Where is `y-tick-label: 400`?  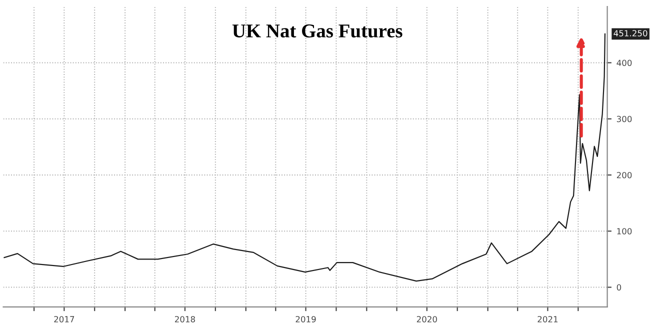
y-tick-label: 400 is located at coordinates (624, 63).